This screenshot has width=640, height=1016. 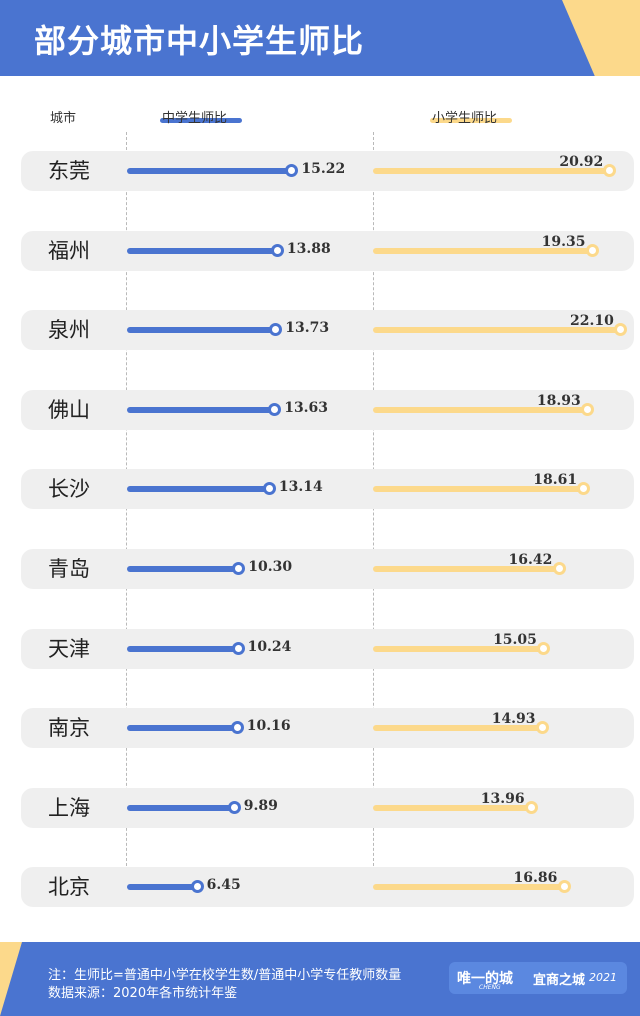 I want to click on middle-ratio-label: 13.63, so click(x=306, y=408).